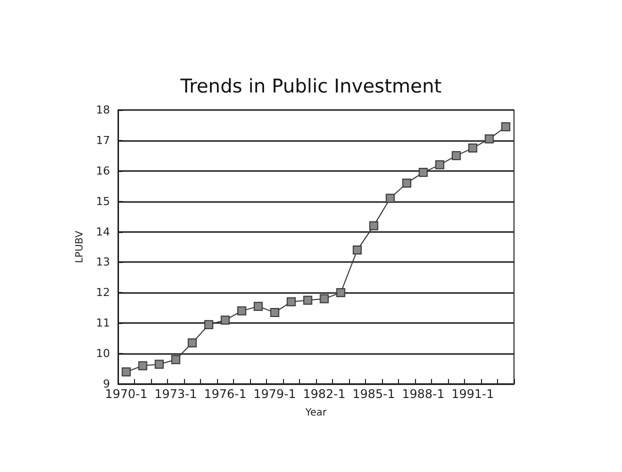  What do you see at coordinates (103, 231) in the screenshot?
I see `y-tick-label: 14` at bounding box center [103, 231].